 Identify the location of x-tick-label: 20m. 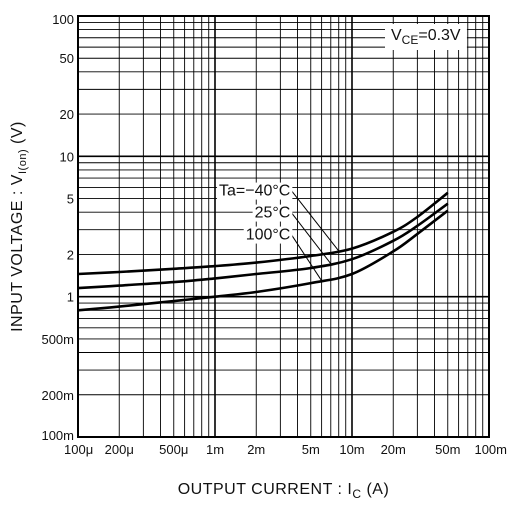
(393, 449).